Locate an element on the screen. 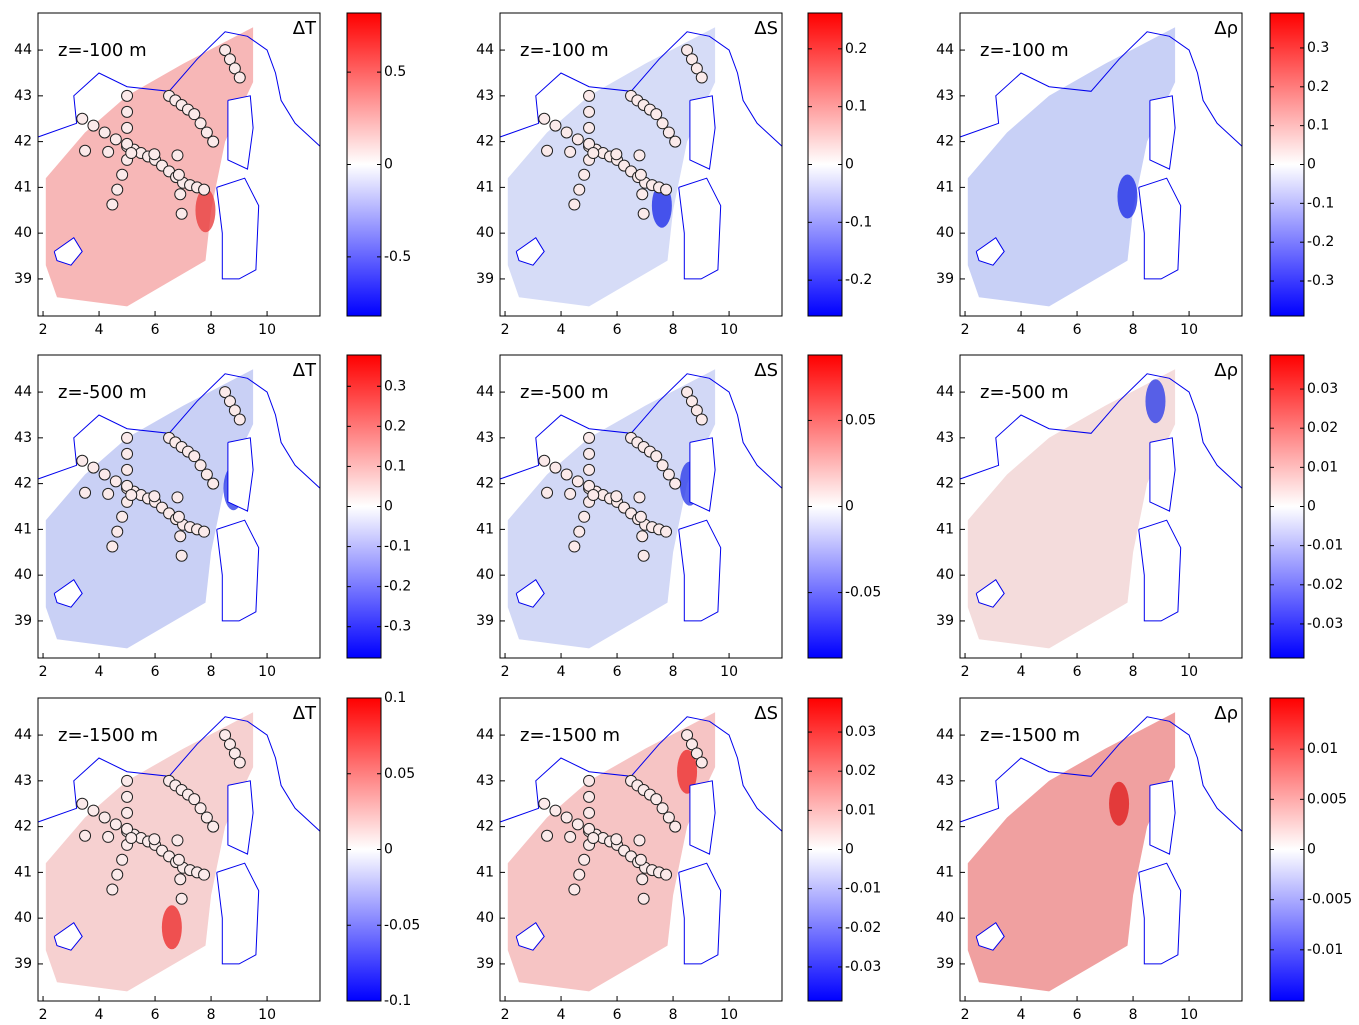 The image size is (1359, 1025). map-panel: 2 4 6 8 10 39 40 41 42 43 44 z=-100 m ΔT -0.5 0 0.5 is located at coordinates (212, 175).